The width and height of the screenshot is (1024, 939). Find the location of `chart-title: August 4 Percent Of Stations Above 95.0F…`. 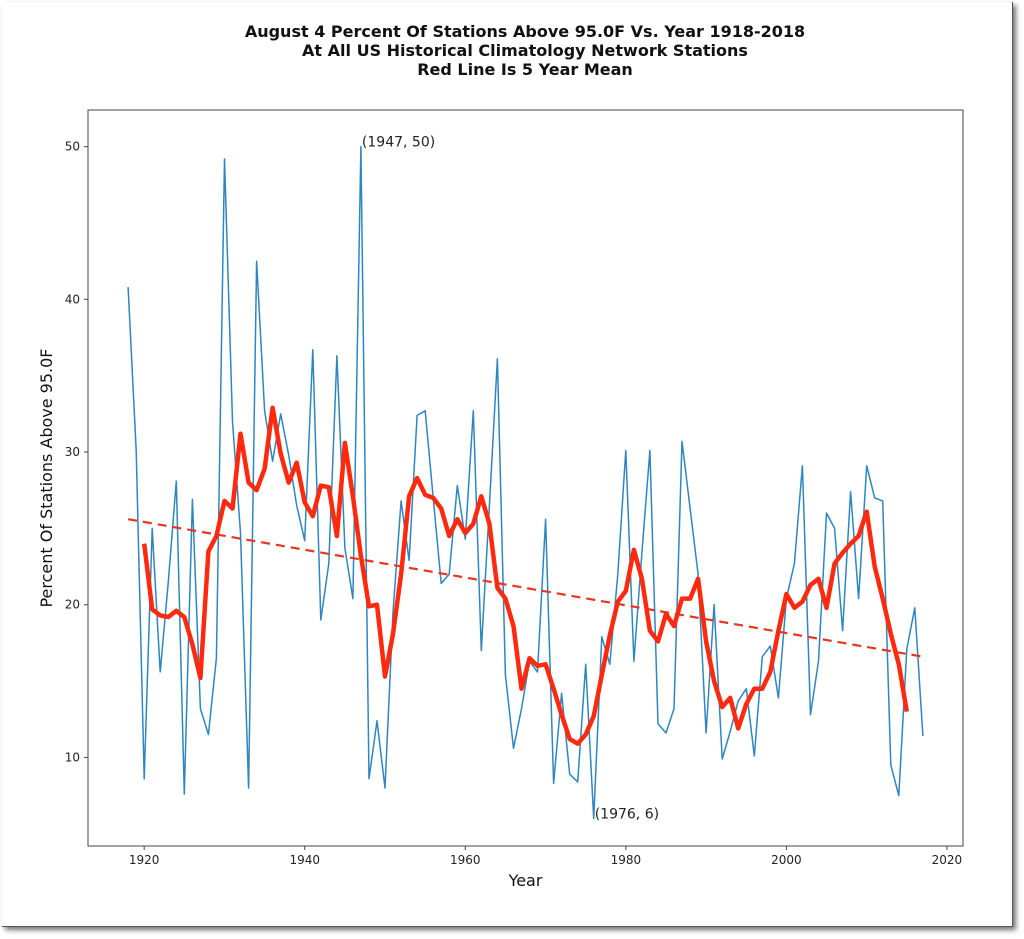

chart-title: August 4 Percent Of Stations Above 95.0F… is located at coordinates (512, 50).